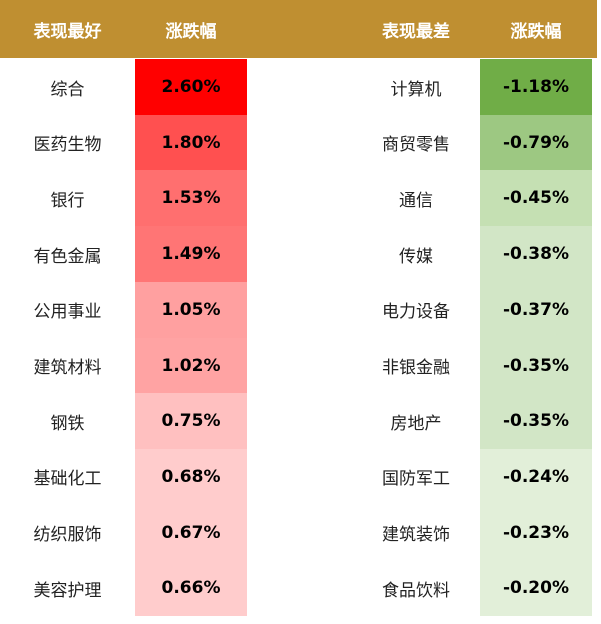 The image size is (601, 624). I want to click on value-cell: -0.23%, so click(536, 532).